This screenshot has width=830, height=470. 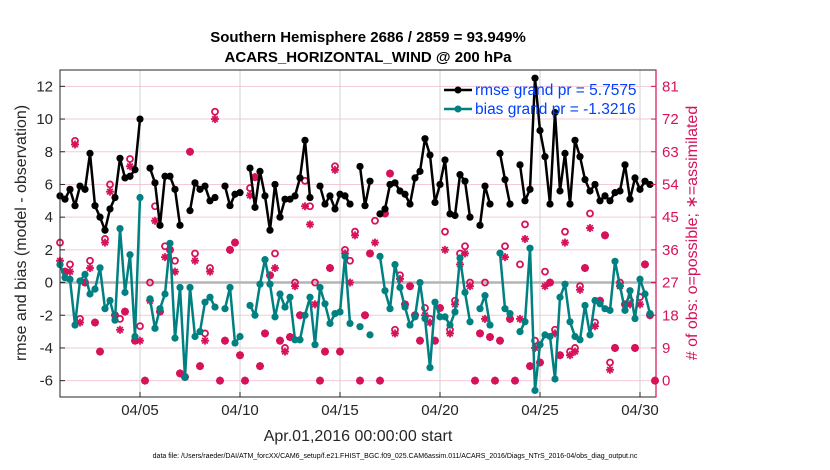 What do you see at coordinates (46, 381) in the screenshot?
I see `y-tick-label: -6` at bounding box center [46, 381].